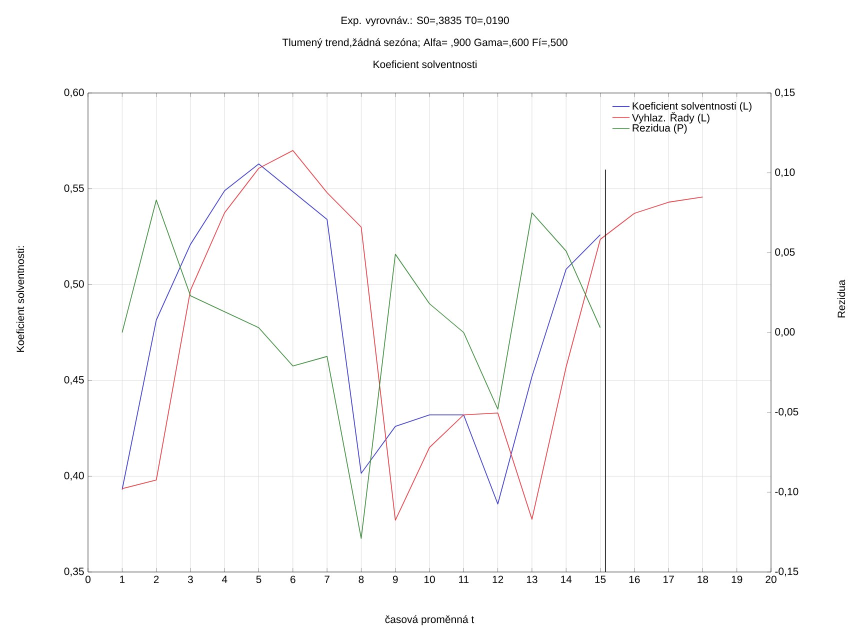  What do you see at coordinates (259, 580) in the screenshot?
I see `x-tick-label: 5` at bounding box center [259, 580].